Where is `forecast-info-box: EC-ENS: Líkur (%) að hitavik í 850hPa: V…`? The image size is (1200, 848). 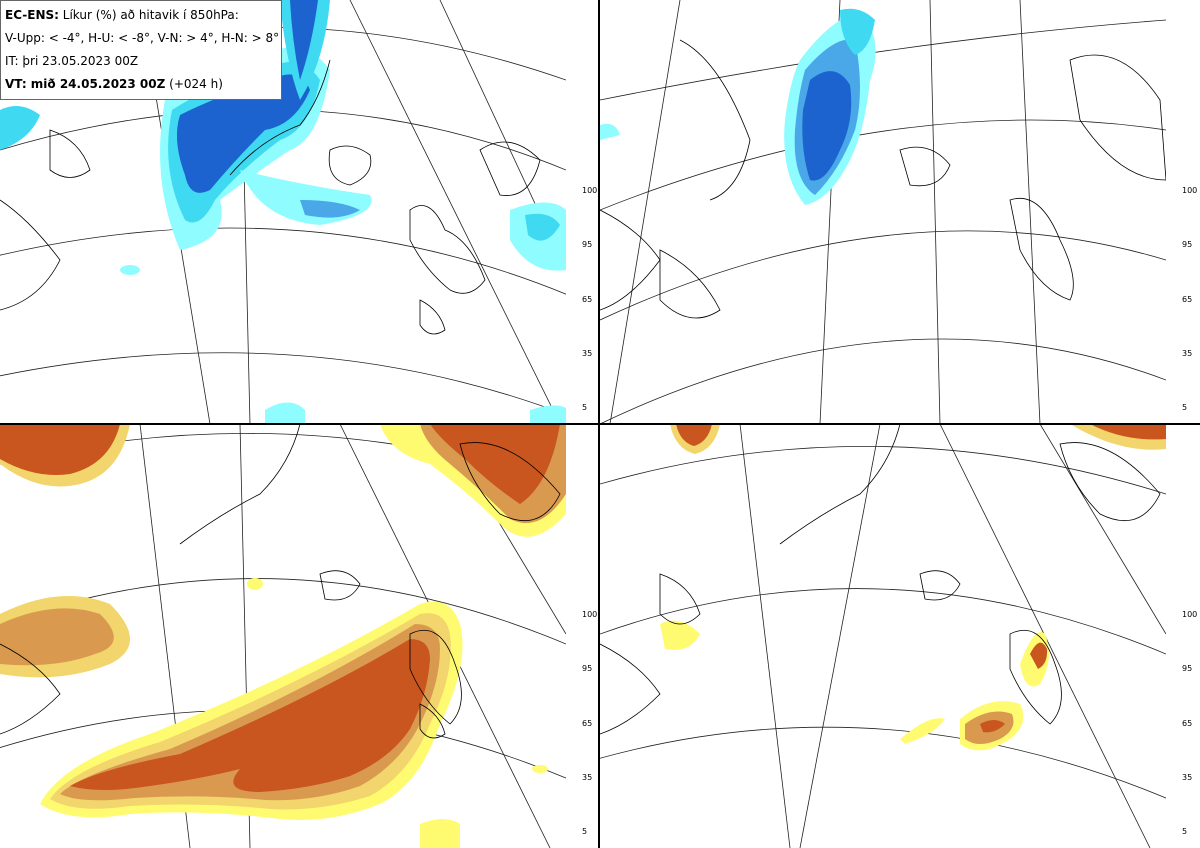
forecast-info-box: EC-ENS: Líkur (%) að hitavik í 850hPa: V… is located at coordinates (141, 50).